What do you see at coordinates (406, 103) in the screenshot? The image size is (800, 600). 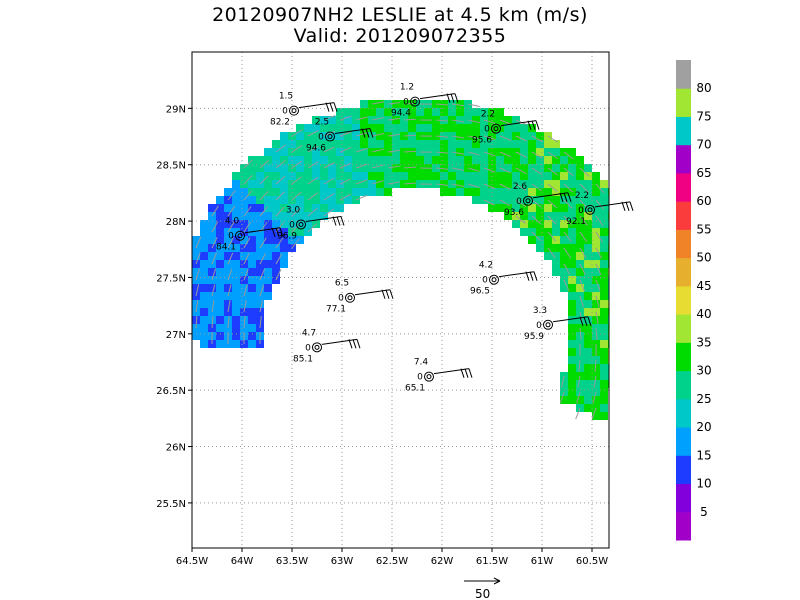 I see `station-mid-value: 0` at bounding box center [406, 103].